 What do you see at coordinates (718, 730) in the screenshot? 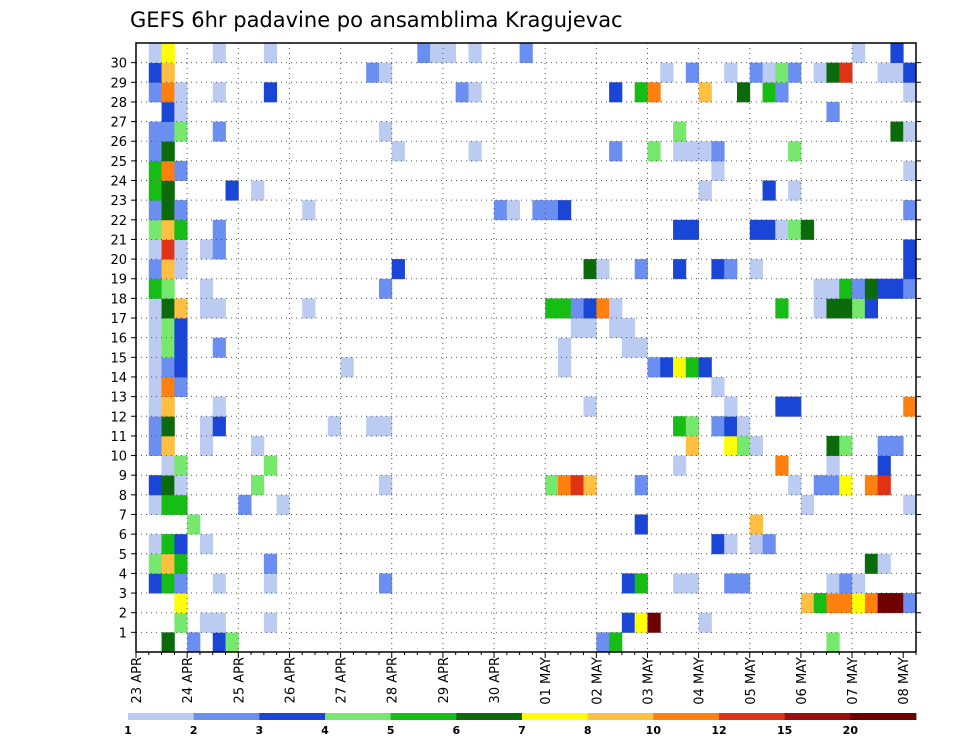
I see `legend-label: 12` at bounding box center [718, 730].